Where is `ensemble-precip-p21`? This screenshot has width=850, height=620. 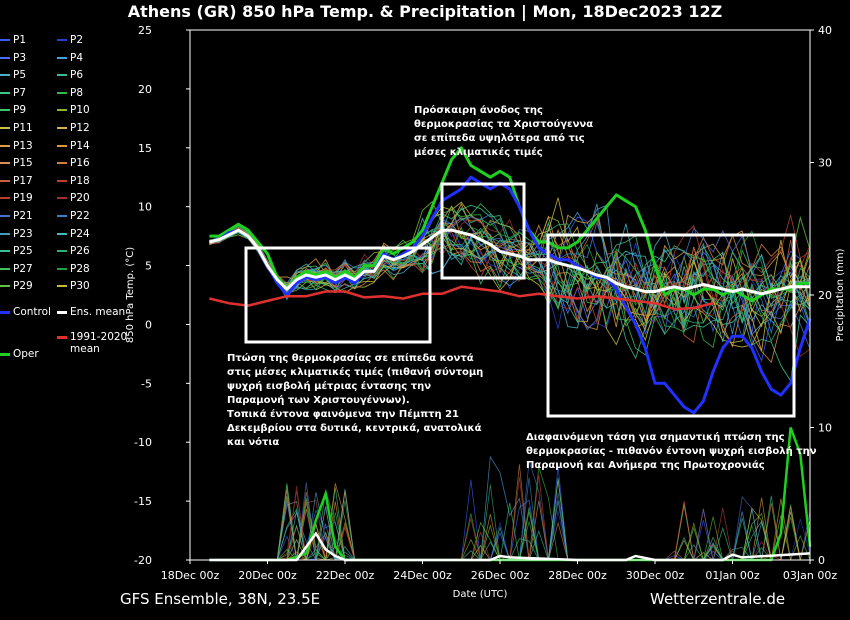 ensemble-precip-p21 is located at coordinates (510, 510).